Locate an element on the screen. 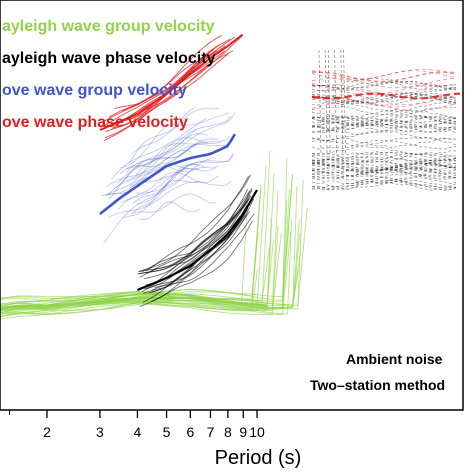  love-group-mean-line is located at coordinates (168, 174).